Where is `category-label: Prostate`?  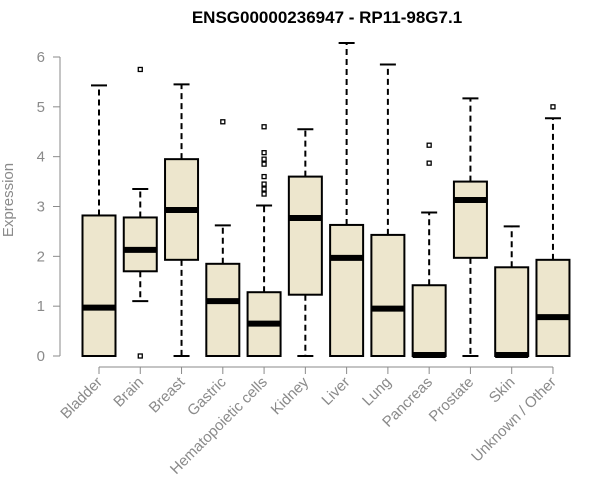 category-label: Prostate is located at coordinates (452, 400).